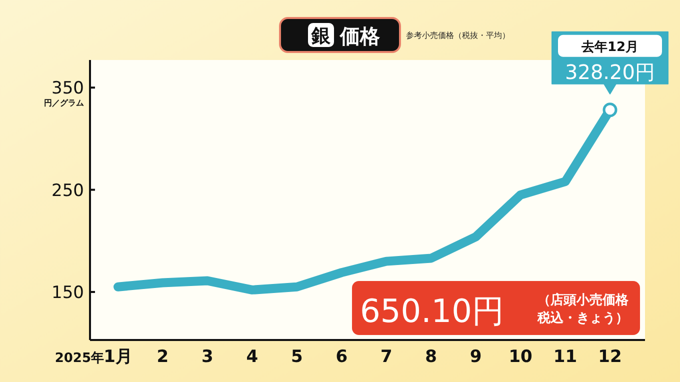 This screenshot has width=680, height=382. I want to click on y-tick-label: 250, so click(68, 190).